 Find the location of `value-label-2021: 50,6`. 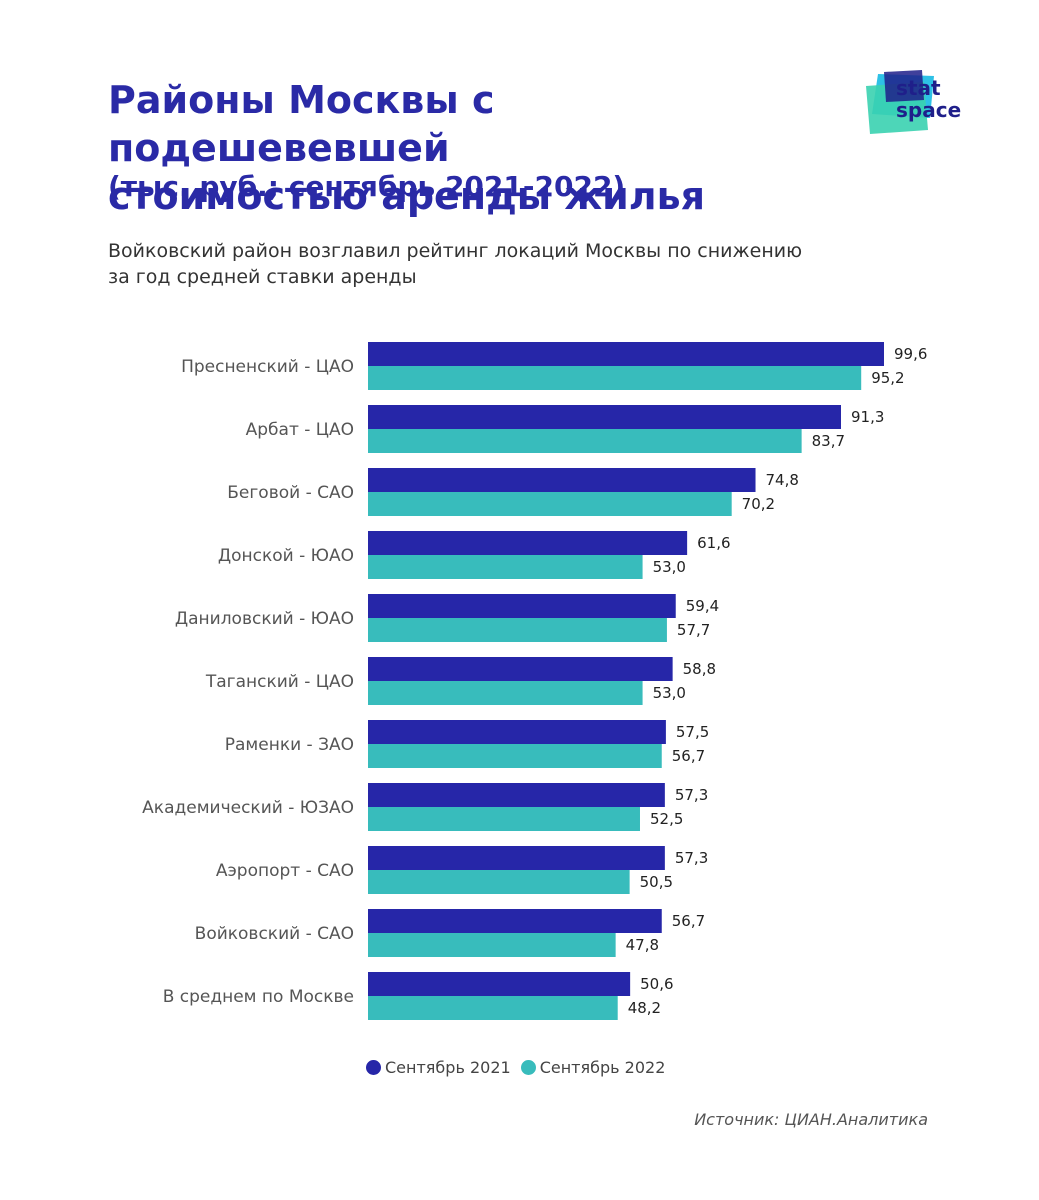

value-label-2021: 50,6 is located at coordinates (656, 984).